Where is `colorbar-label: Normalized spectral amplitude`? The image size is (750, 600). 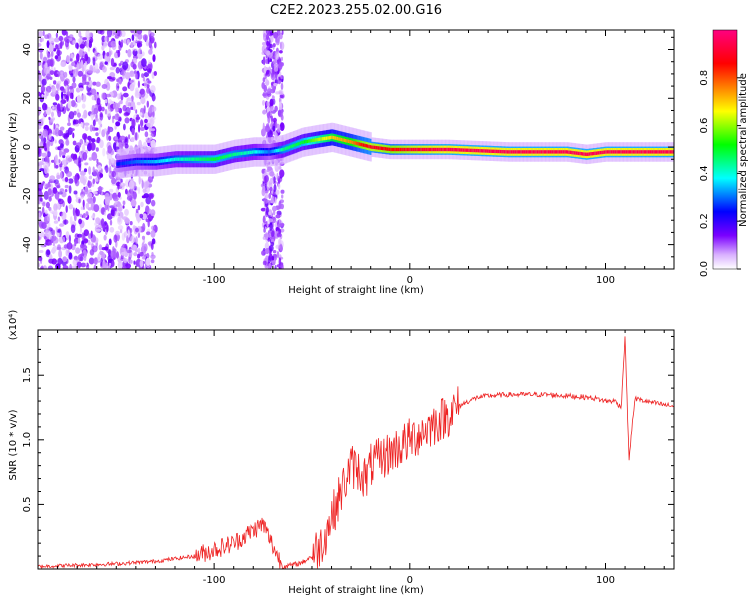
colorbar-label: Normalized spectral amplitude is located at coordinates (743, 150).